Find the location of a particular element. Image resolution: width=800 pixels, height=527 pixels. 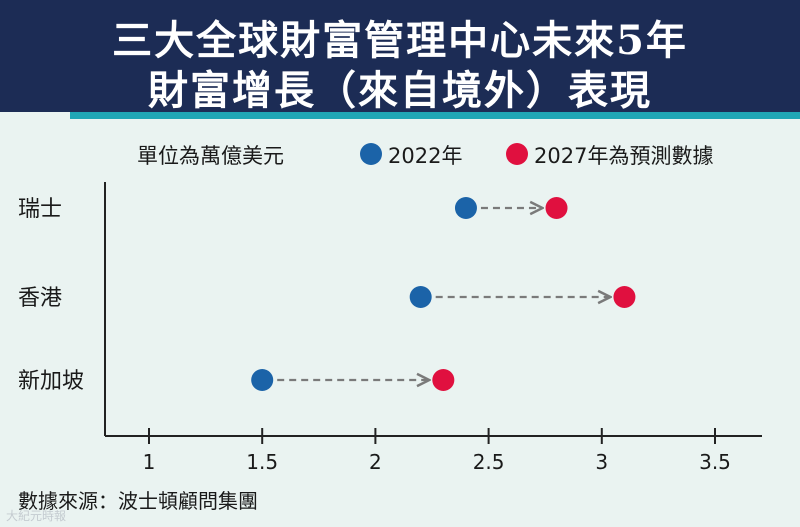

legend: 單位為萬億美元 2022年 2027年為預測數據 is located at coordinates (400, 154).